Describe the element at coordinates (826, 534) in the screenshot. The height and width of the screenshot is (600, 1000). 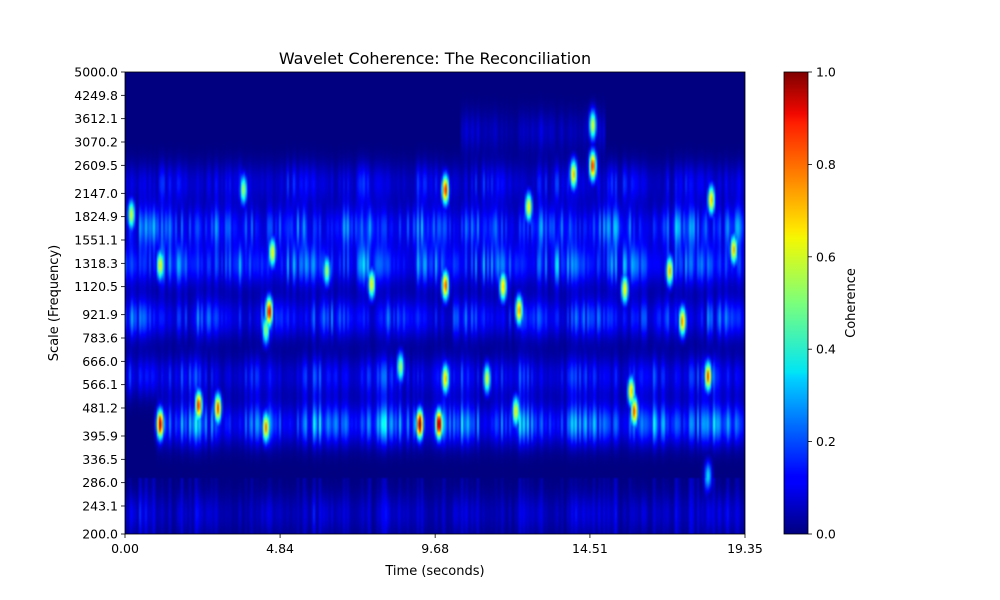
I see `colorbar-tick-label: 0.0` at that location.